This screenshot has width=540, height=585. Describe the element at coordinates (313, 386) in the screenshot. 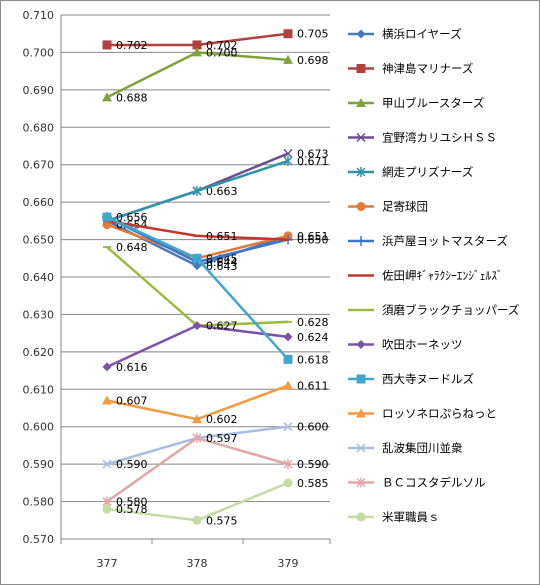

I see `data-label: 0.611` at that location.